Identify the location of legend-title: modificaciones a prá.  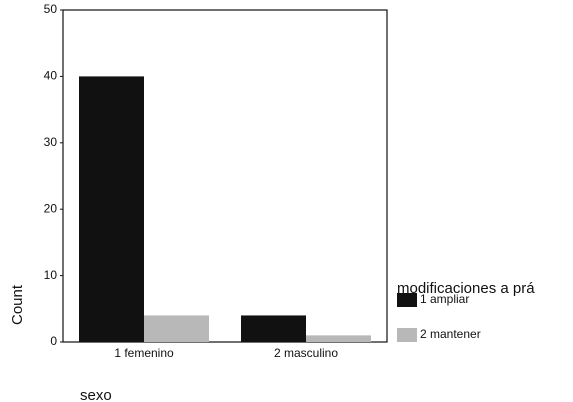
(466, 288).